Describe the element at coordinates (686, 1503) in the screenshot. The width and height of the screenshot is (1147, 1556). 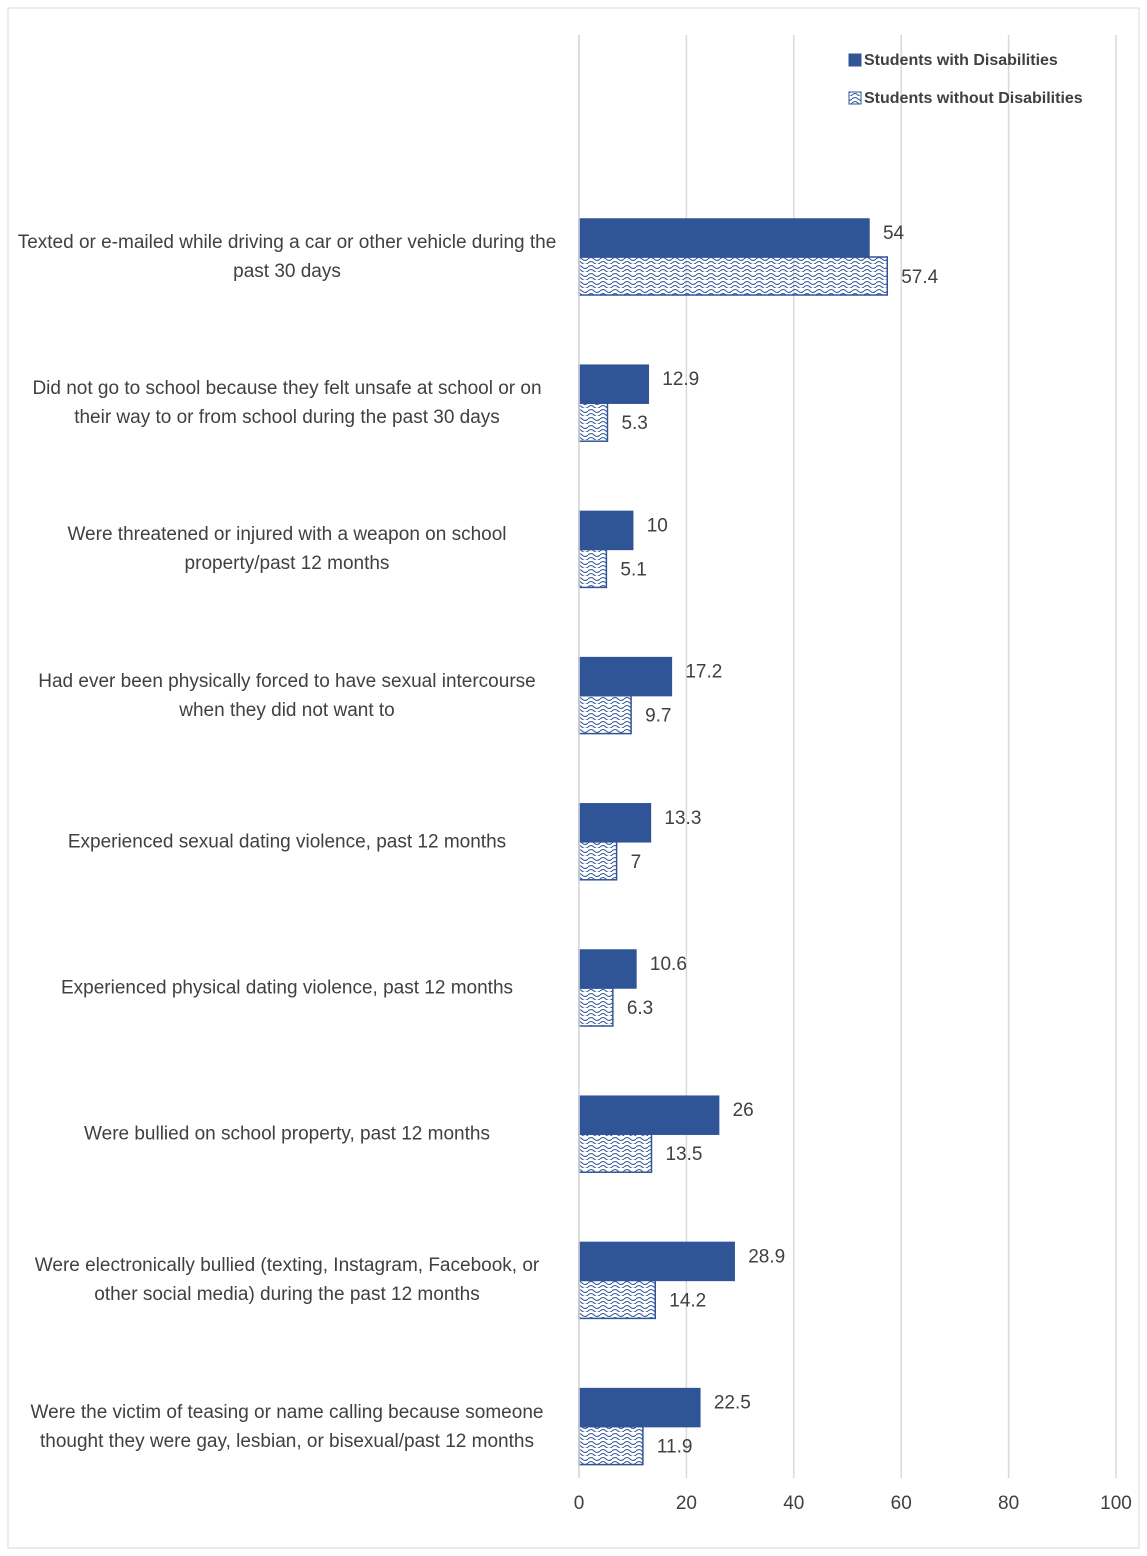
I see `x-tick-label: 20` at that location.